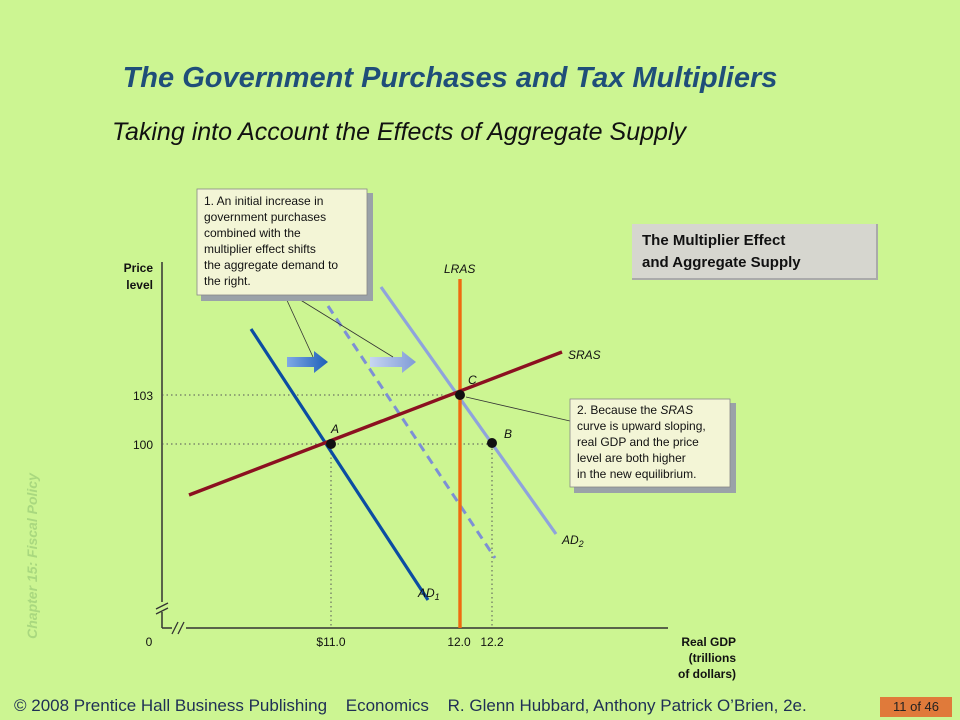  I want to click on lras-label: LRAS, so click(459, 269).